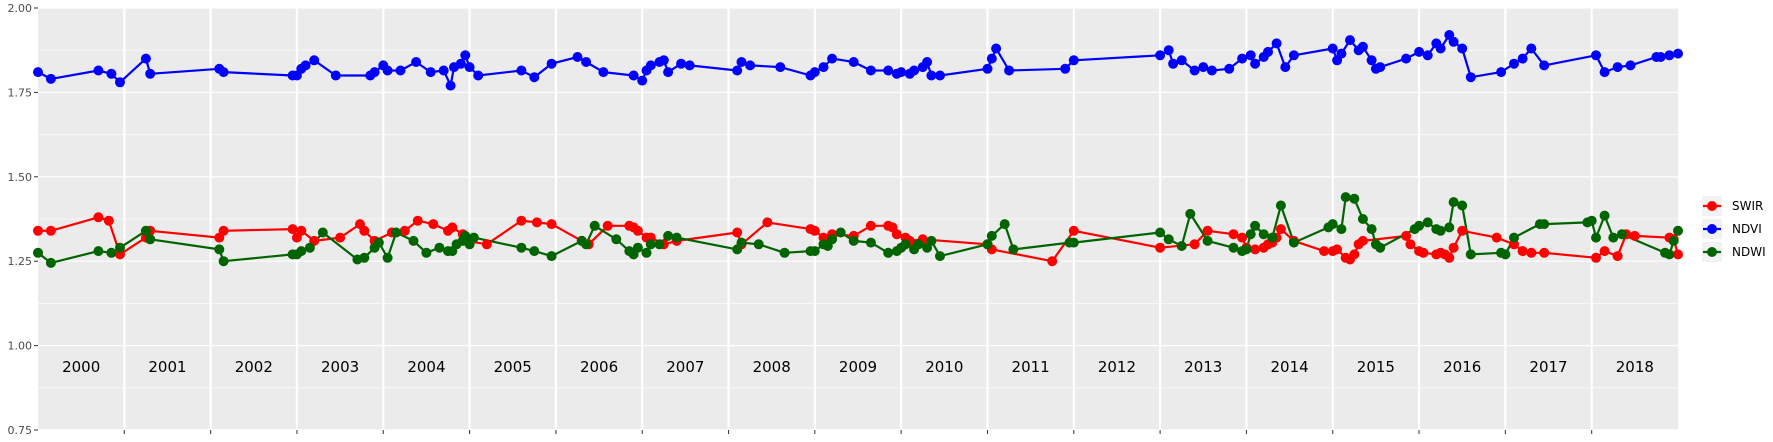 This screenshot has width=1773, height=442. Describe the element at coordinates (1203, 367) in the screenshot. I see `year-label: 2013` at that location.